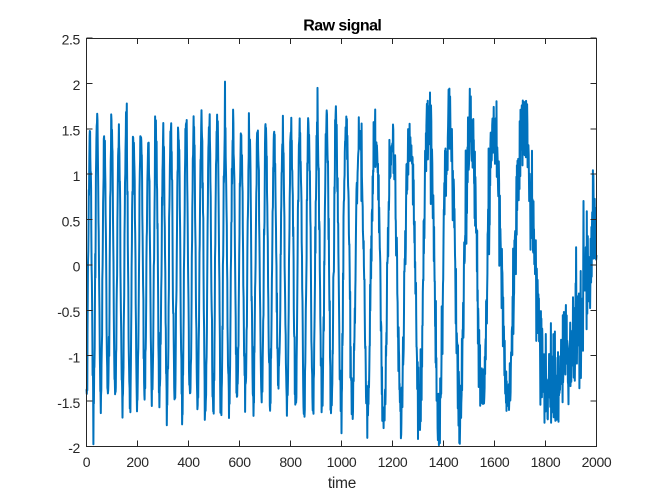  I want to click on svg-text: -2, so click(74, 448).